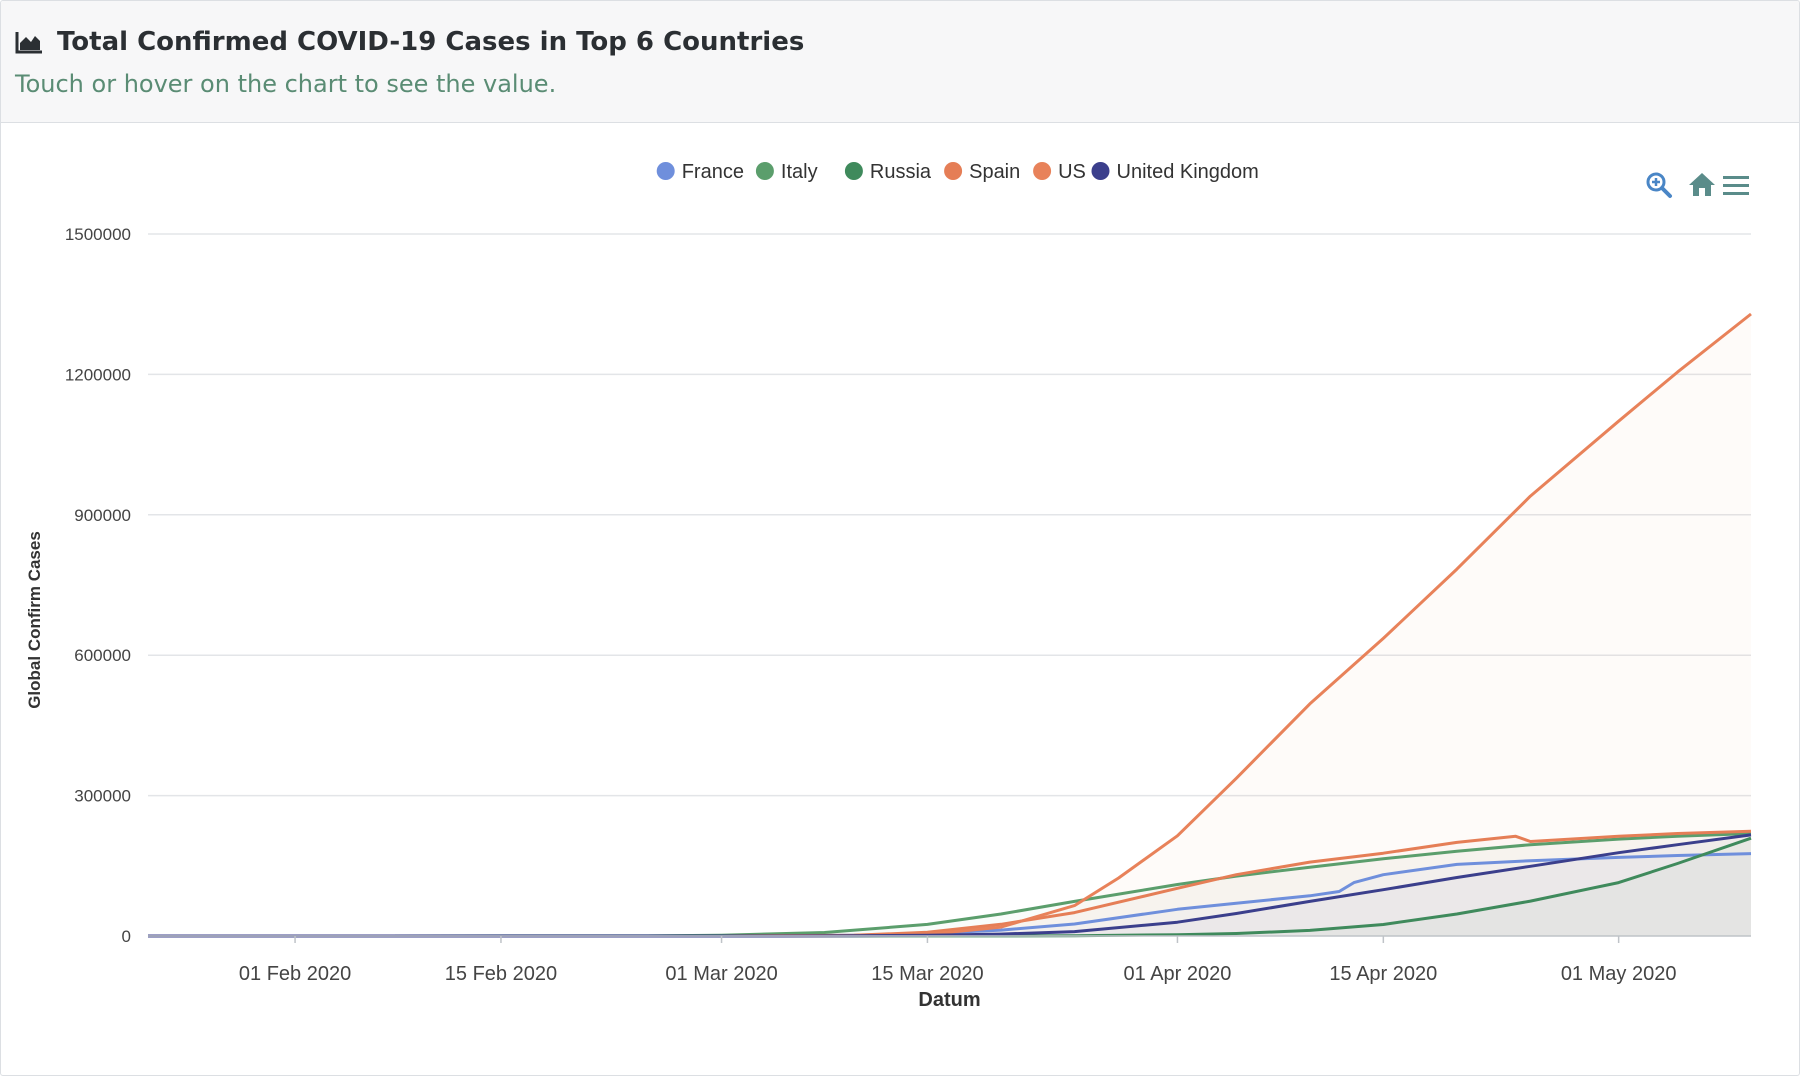  I want to click on legend-label: US, so click(1072, 172).